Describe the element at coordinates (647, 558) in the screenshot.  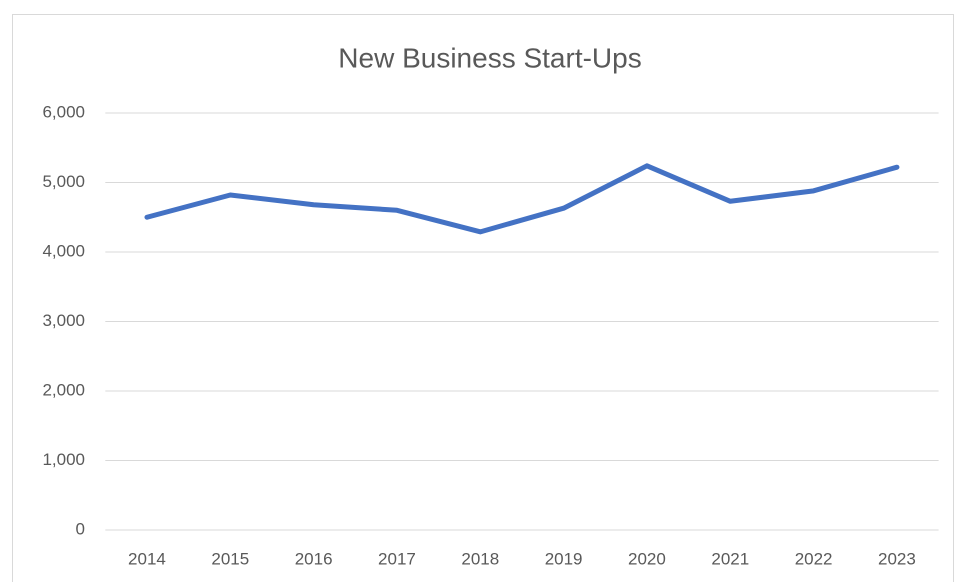
I see `x-tick-label: 2020` at that location.